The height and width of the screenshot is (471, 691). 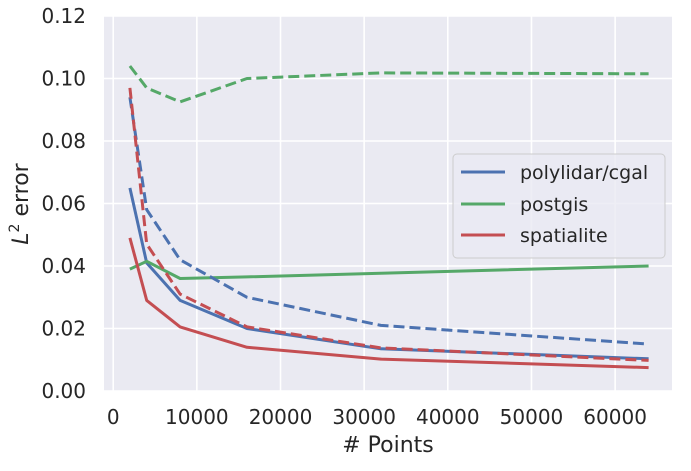 I want to click on y-axis-label-base: L, so click(x=21, y=238).